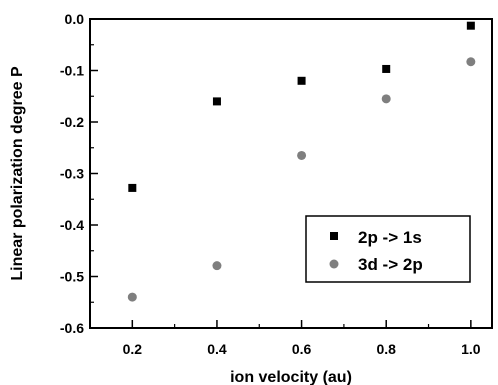  What do you see at coordinates (471, 349) in the screenshot?
I see `x-tick-label: 1.0` at bounding box center [471, 349].